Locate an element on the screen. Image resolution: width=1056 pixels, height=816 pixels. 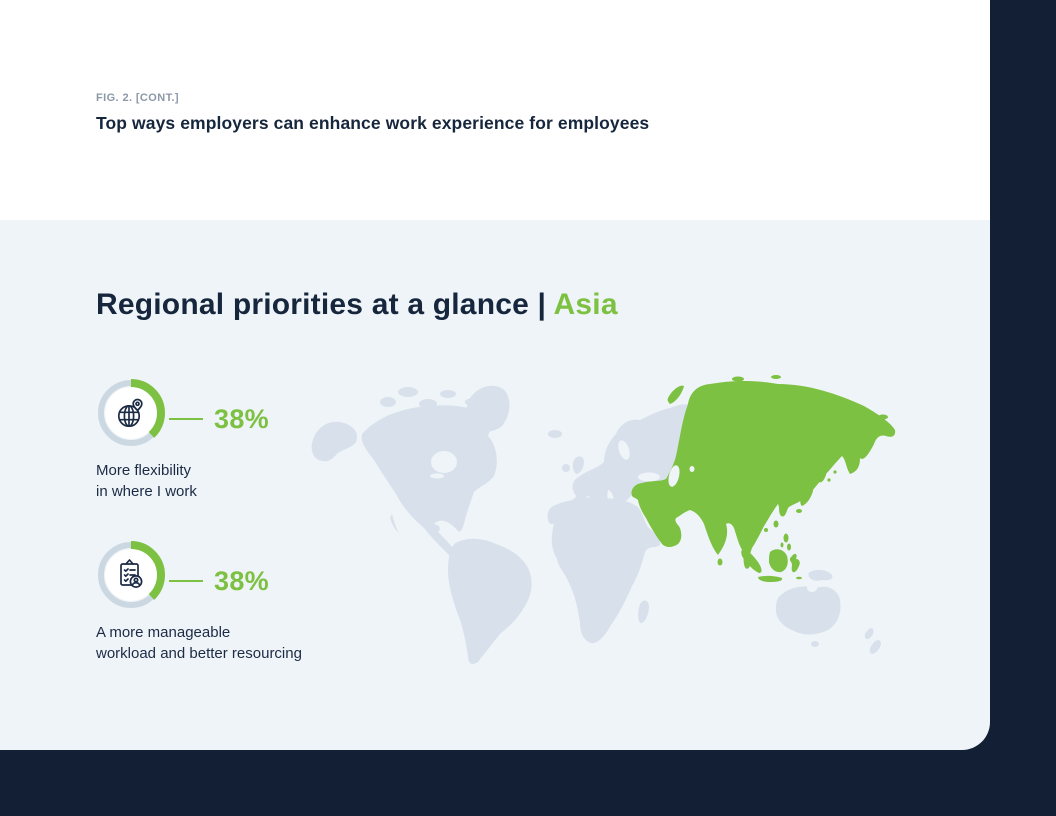
donut-chart-flexibility is located at coordinates (131, 413).